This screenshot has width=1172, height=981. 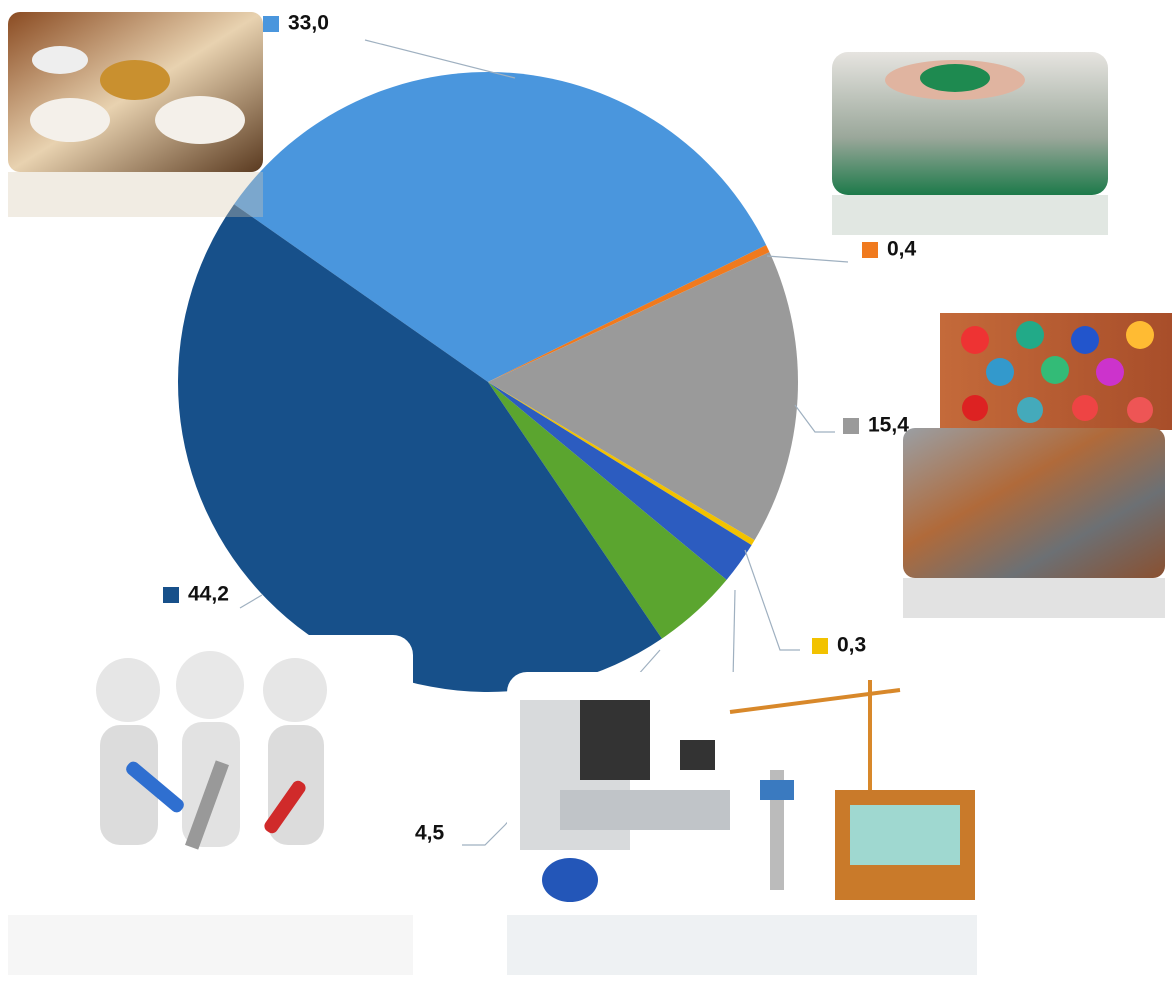 What do you see at coordinates (1034, 523) in the screenshot?
I see `metal-picture` at bounding box center [1034, 523].